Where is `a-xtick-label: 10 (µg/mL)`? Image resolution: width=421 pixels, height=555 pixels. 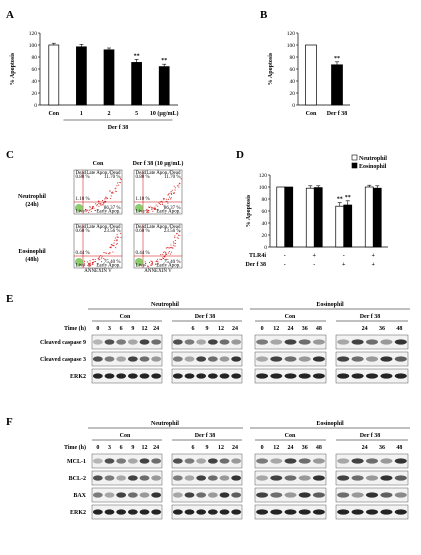 a-xtick-label: 10 (µg/mL) is located at coordinates (164, 113).